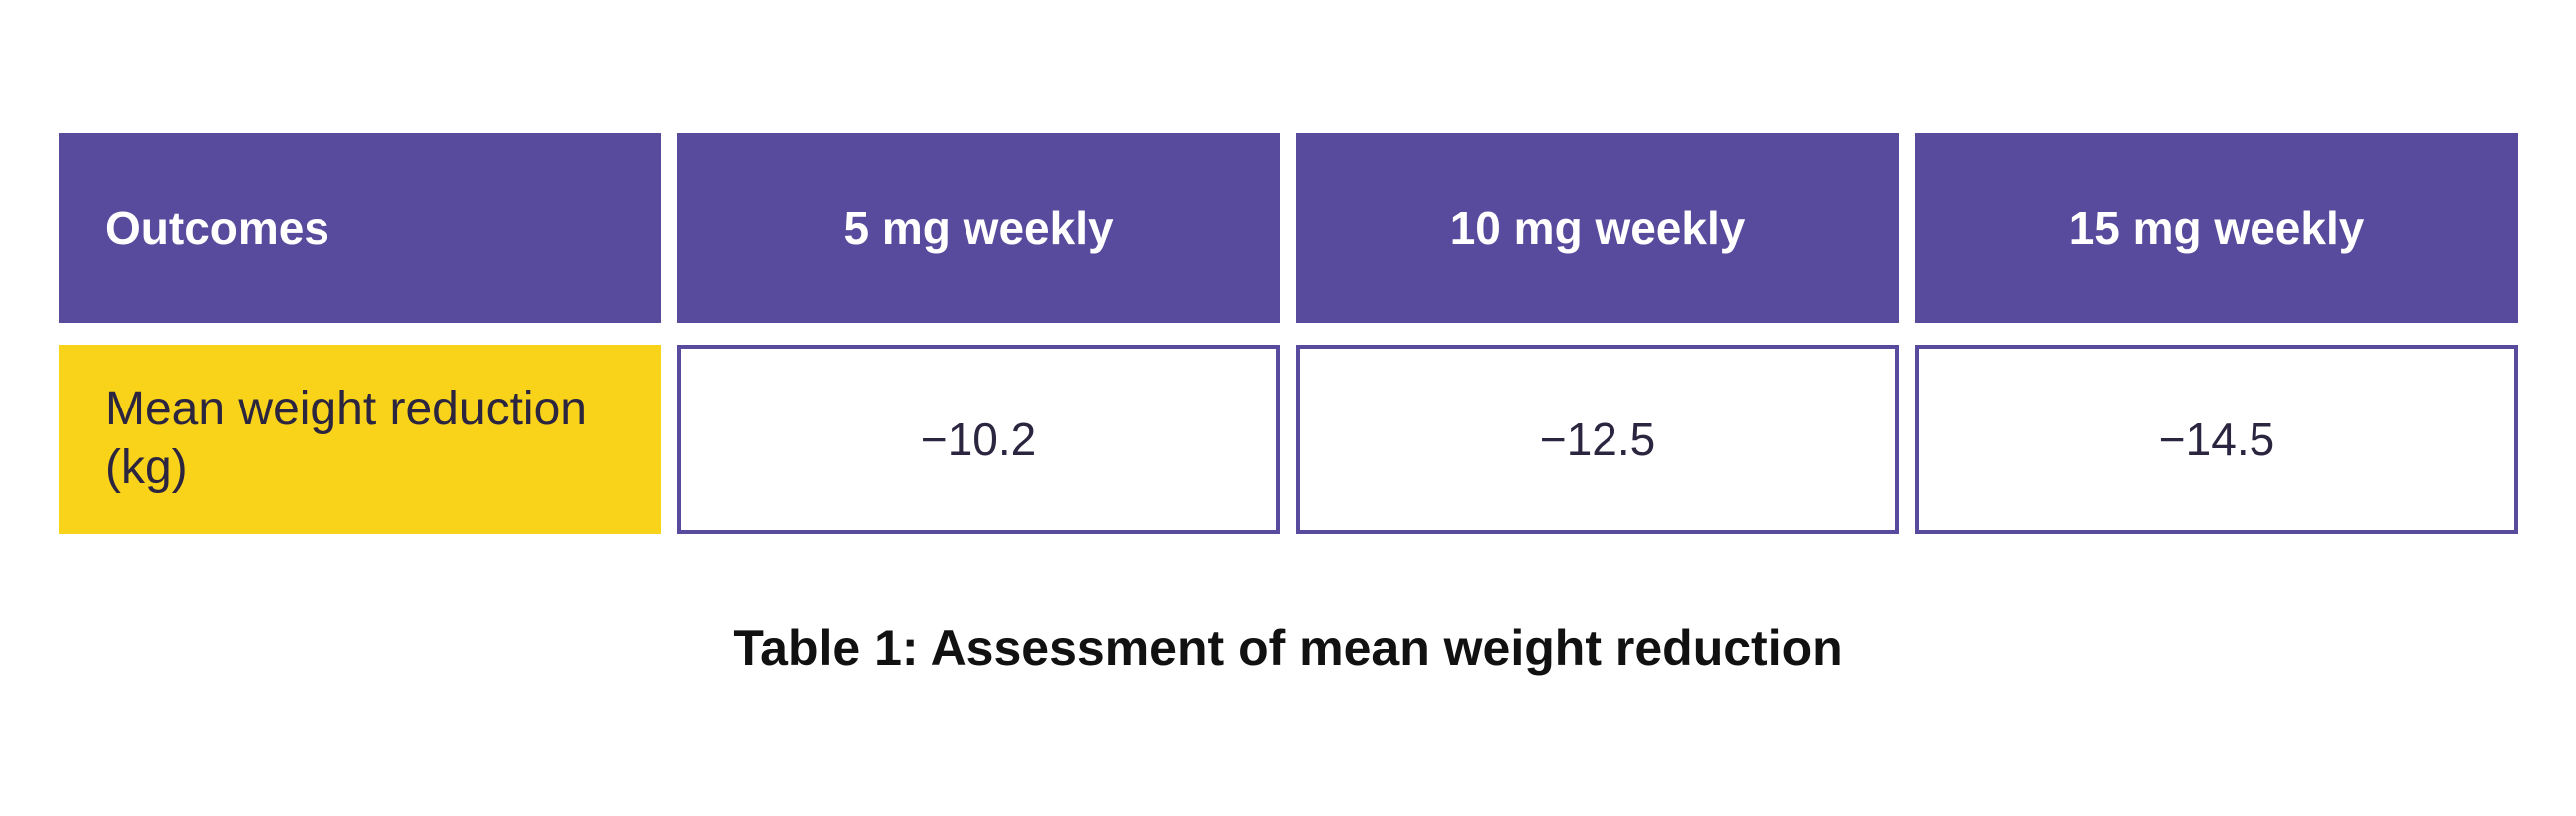  Describe the element at coordinates (1598, 439) in the screenshot. I see `value-10mg: −12.5` at that location.